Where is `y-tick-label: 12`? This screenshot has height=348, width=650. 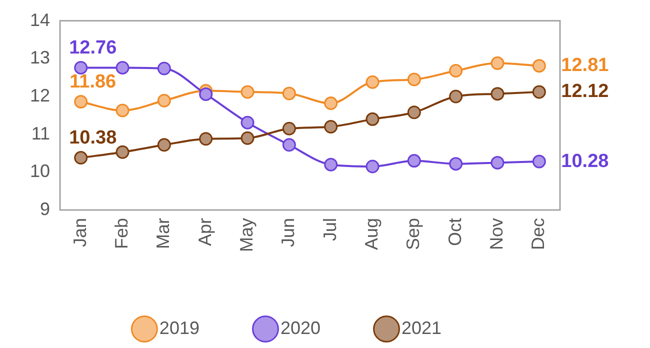
y-tick-label: 12 is located at coordinates (40, 95).